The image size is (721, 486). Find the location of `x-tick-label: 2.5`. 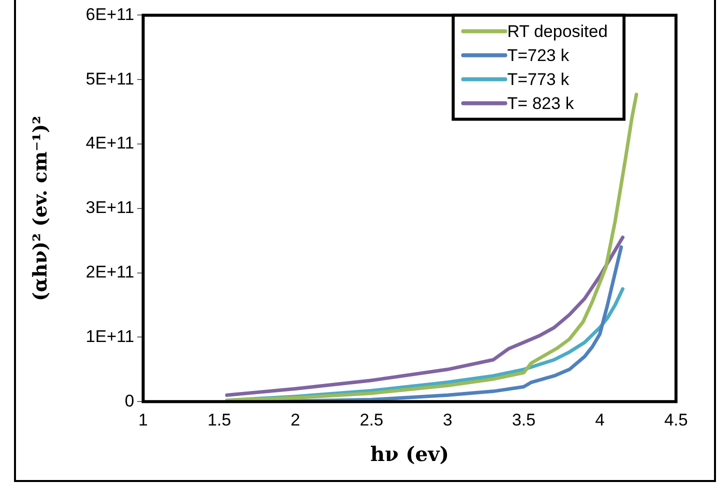

x-tick-label: 2.5 is located at coordinates (372, 420).